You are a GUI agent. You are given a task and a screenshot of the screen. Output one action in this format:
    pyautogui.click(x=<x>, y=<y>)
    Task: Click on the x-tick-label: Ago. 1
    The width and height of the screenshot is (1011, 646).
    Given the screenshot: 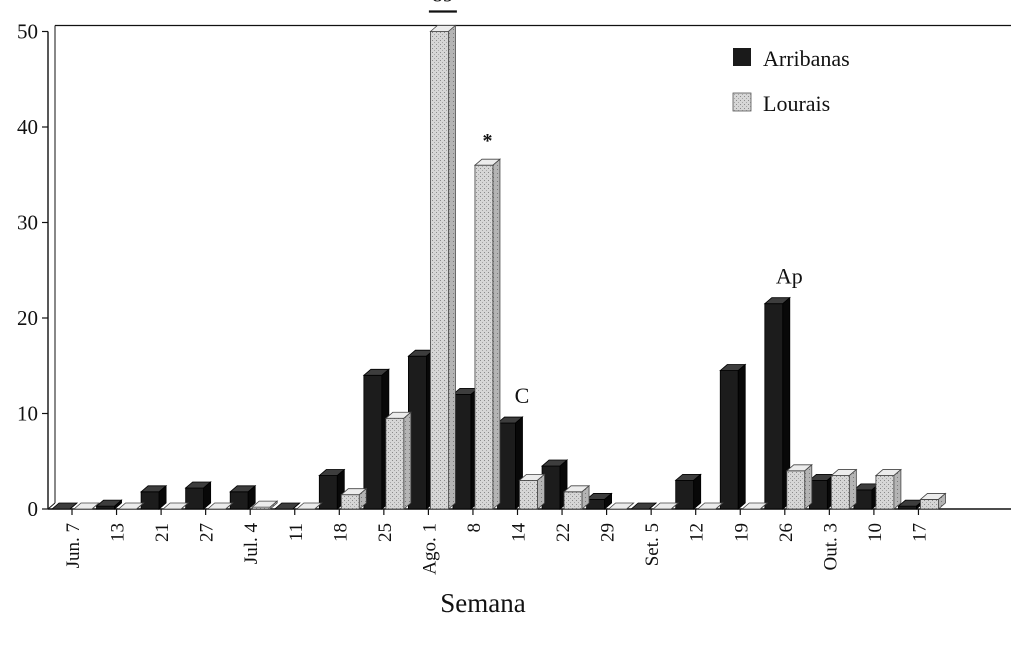 What is the action you would take?
    pyautogui.click(x=429, y=549)
    